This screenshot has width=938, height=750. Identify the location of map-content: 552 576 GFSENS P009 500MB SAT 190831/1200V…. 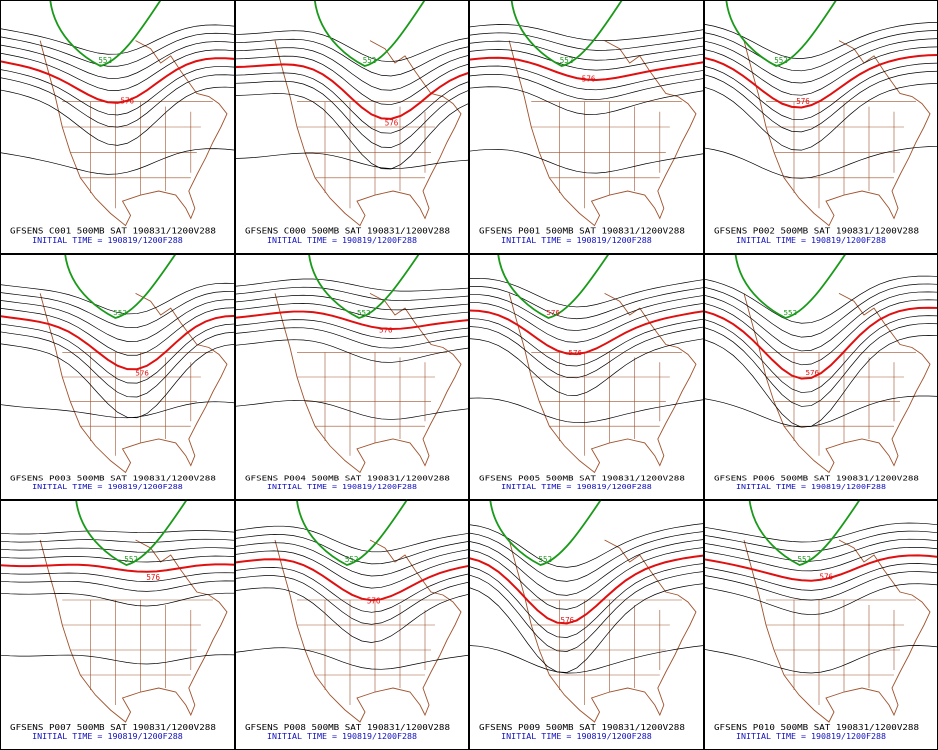
(586, 620).